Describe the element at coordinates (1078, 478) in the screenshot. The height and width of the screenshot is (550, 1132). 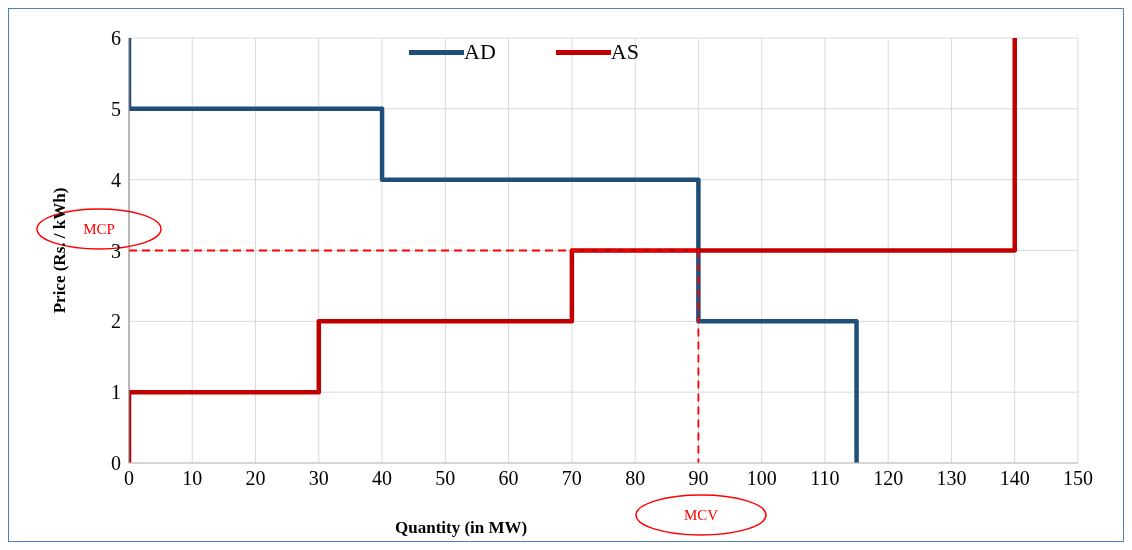
I see `x-tick-label: 150` at that location.